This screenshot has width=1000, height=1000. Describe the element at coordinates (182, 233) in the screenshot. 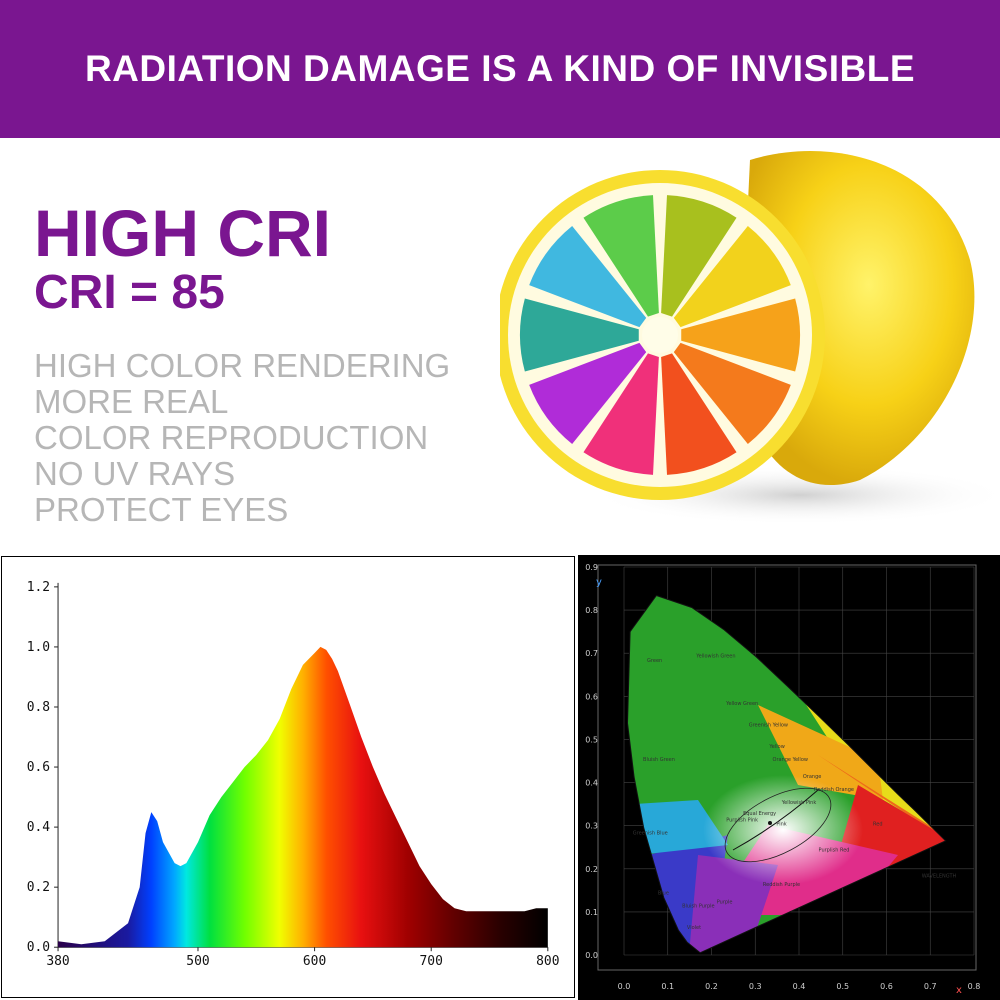

I see `headline-high-cri: HIGH CRI` at that location.